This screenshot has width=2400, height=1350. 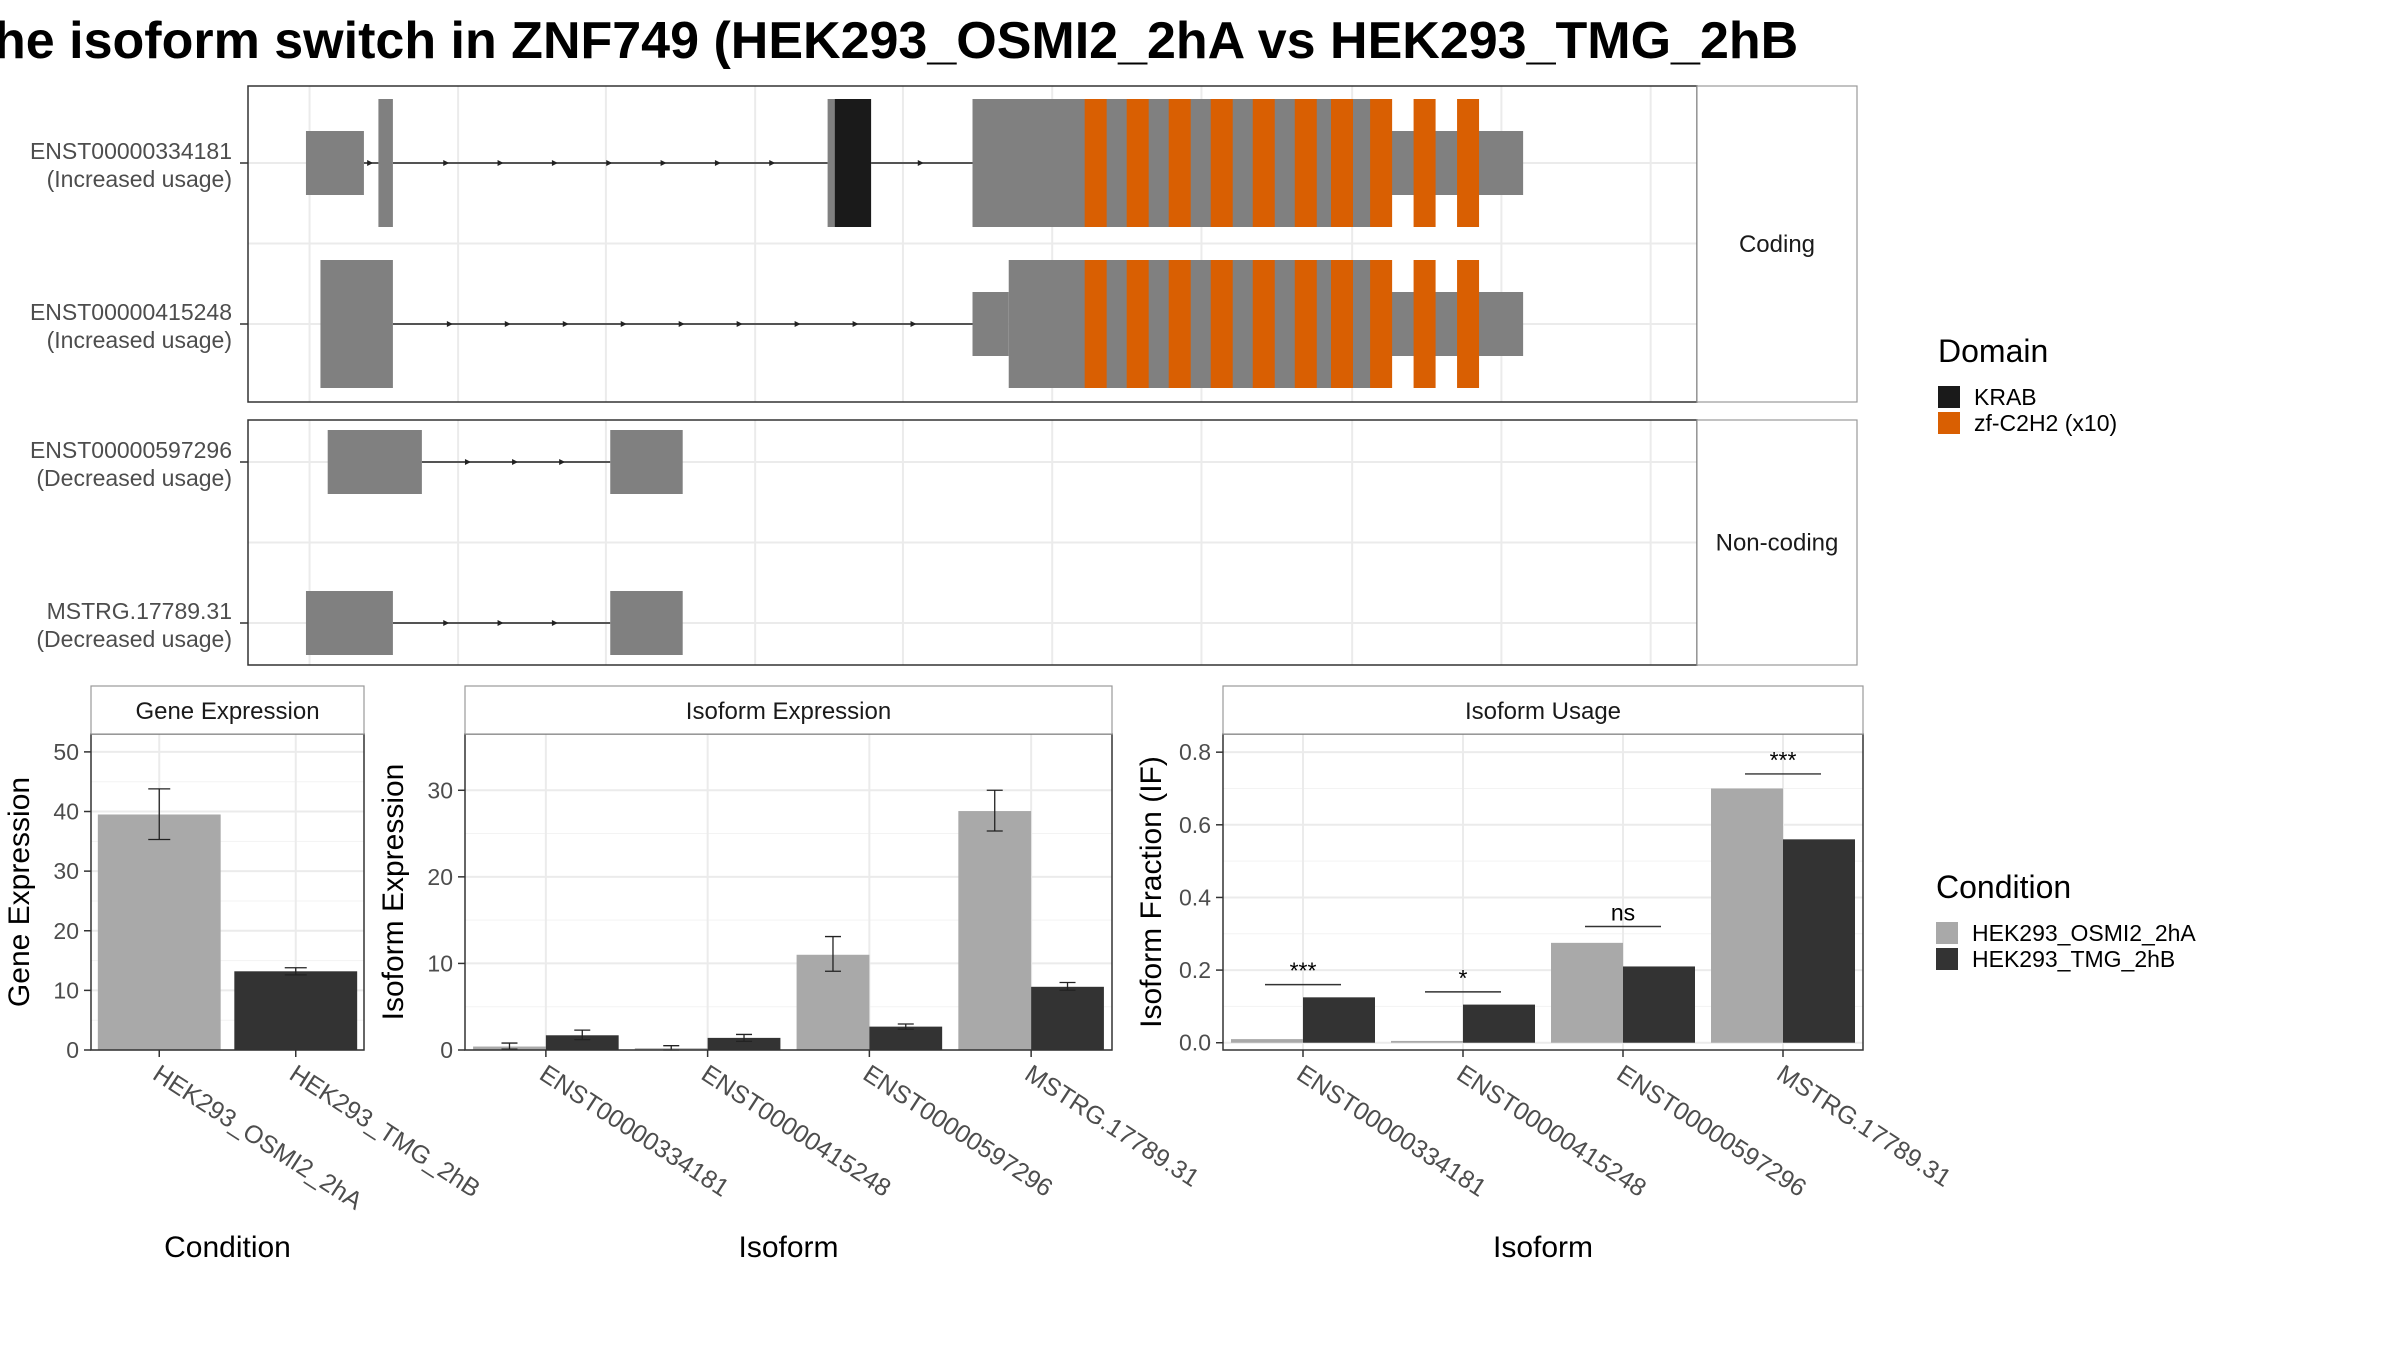 What do you see at coordinates (2073, 959) in the screenshot?
I see `legend-item-label: HEK293_TMG_2hB` at bounding box center [2073, 959].